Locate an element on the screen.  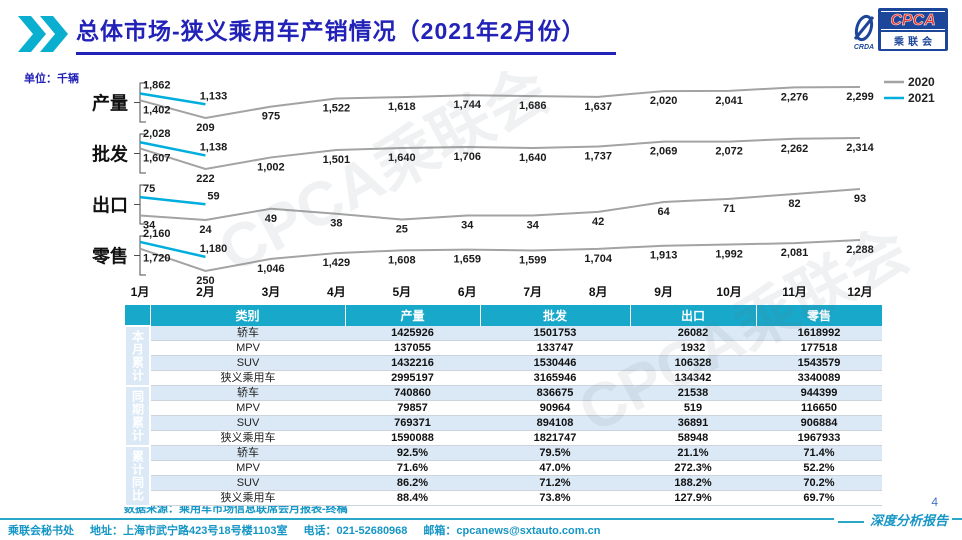
value-cell: 71.4% is located at coordinates (819, 453).